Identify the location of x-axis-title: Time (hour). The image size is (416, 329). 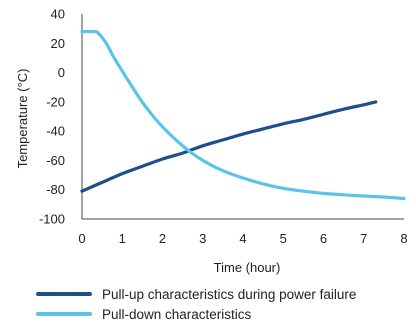
(247, 267).